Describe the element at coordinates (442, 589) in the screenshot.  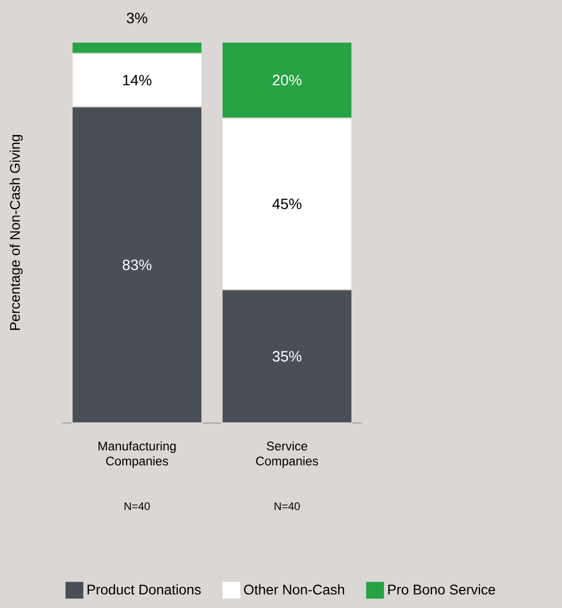
I see `legend-label: Pro Bono Service` at that location.